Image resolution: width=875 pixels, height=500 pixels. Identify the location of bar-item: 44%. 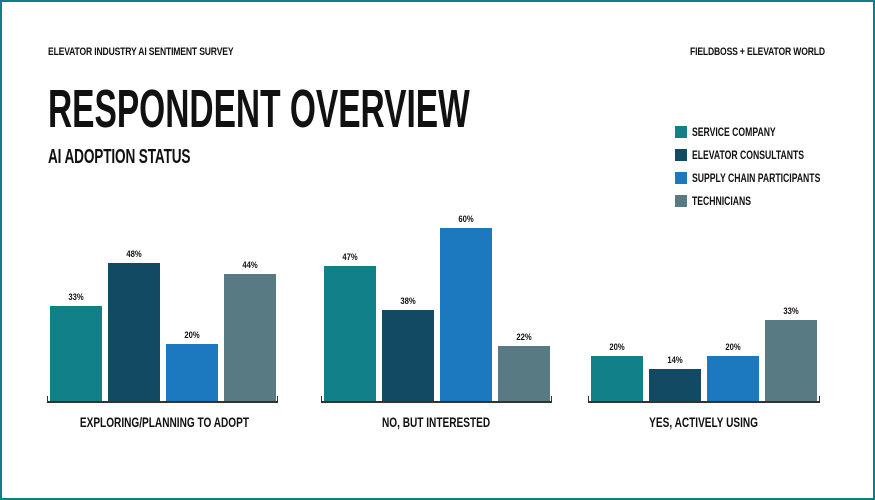
(250, 300).